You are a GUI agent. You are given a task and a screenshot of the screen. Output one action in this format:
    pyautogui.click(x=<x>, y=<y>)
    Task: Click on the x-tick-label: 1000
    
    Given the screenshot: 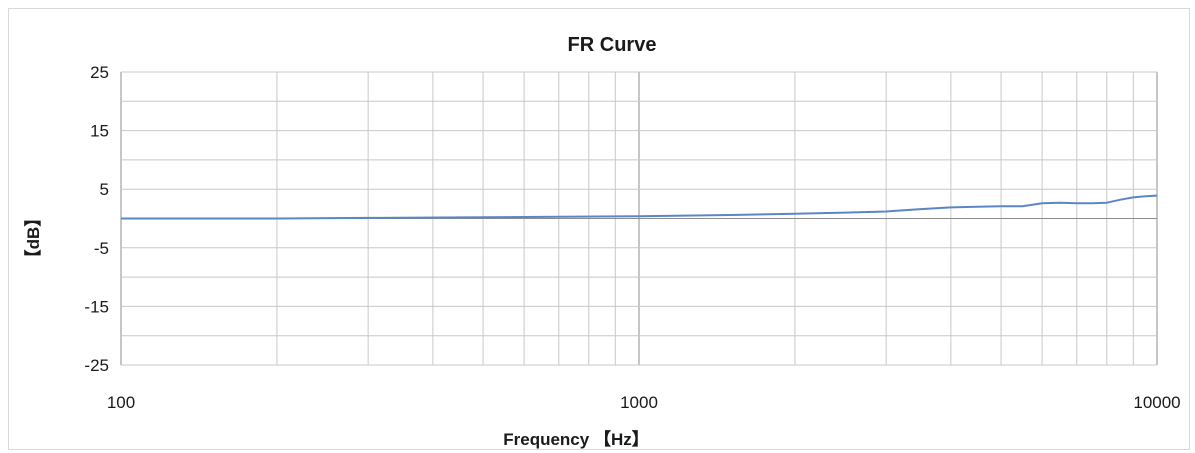 What is the action you would take?
    pyautogui.click(x=639, y=402)
    